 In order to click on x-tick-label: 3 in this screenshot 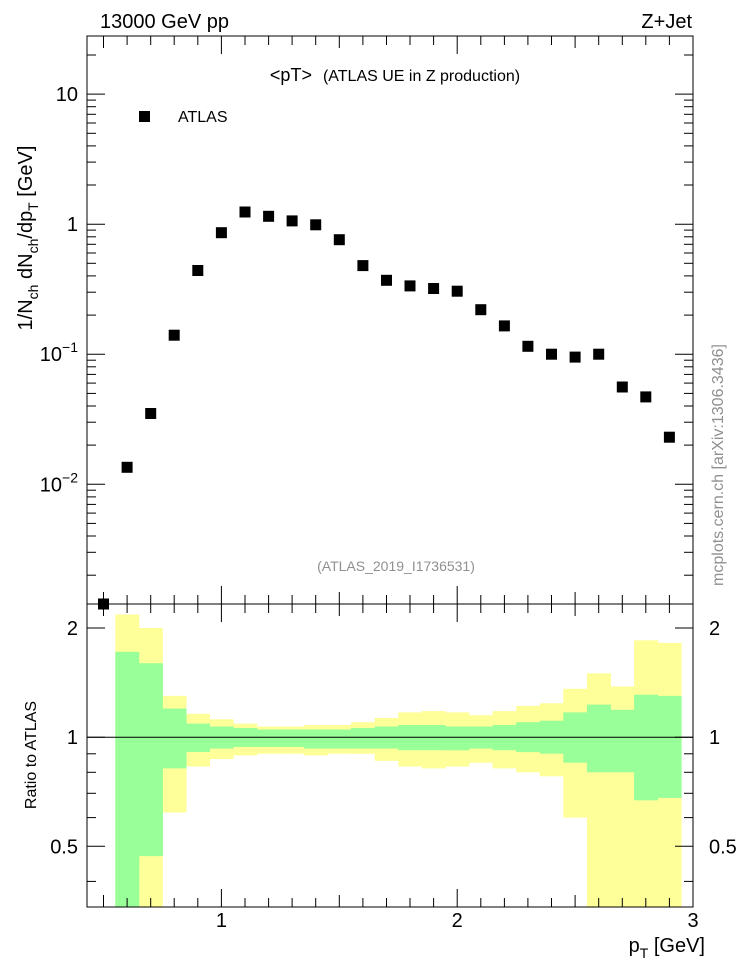, I will do `click(692, 921)`.